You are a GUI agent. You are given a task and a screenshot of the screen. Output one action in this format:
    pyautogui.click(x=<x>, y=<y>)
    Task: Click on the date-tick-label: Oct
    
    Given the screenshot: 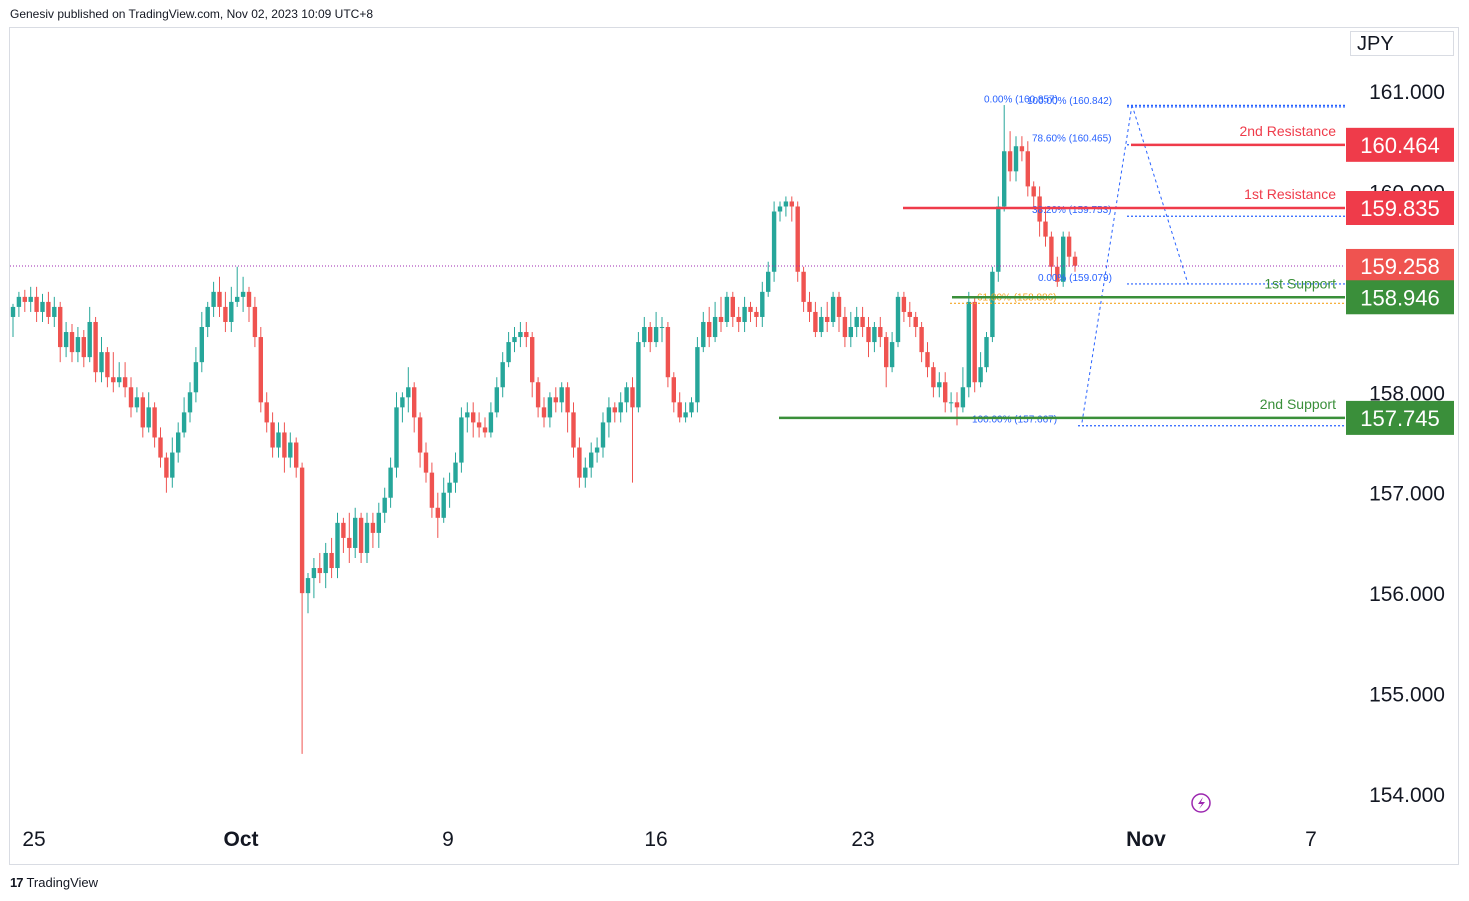 What is the action you would take?
    pyautogui.click(x=240, y=839)
    